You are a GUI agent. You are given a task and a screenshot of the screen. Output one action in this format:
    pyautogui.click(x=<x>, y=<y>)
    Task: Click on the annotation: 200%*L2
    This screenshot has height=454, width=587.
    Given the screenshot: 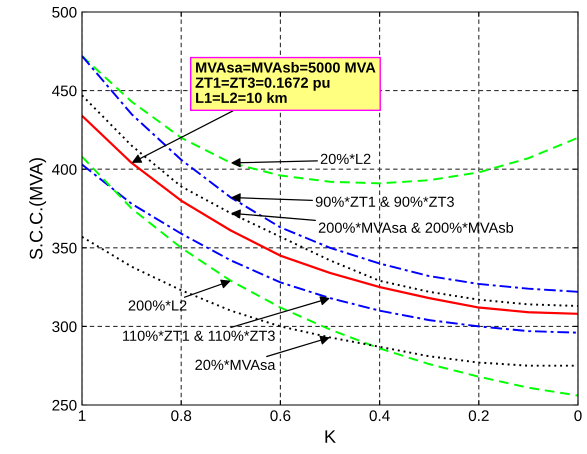 What is the action you would take?
    pyautogui.click(x=157, y=305)
    